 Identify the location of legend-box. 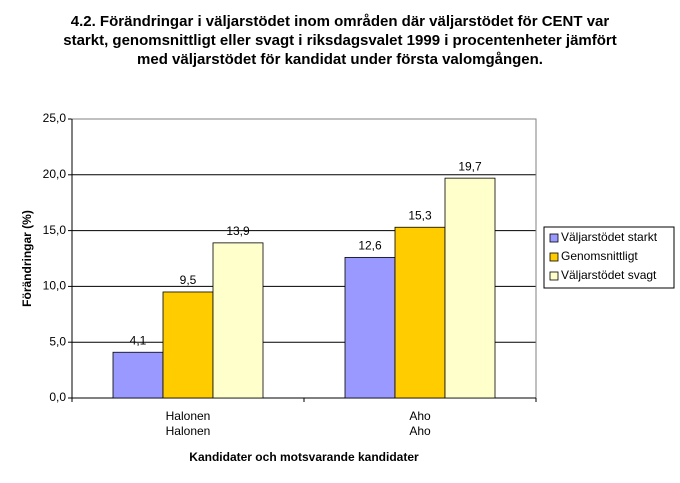
(609, 257).